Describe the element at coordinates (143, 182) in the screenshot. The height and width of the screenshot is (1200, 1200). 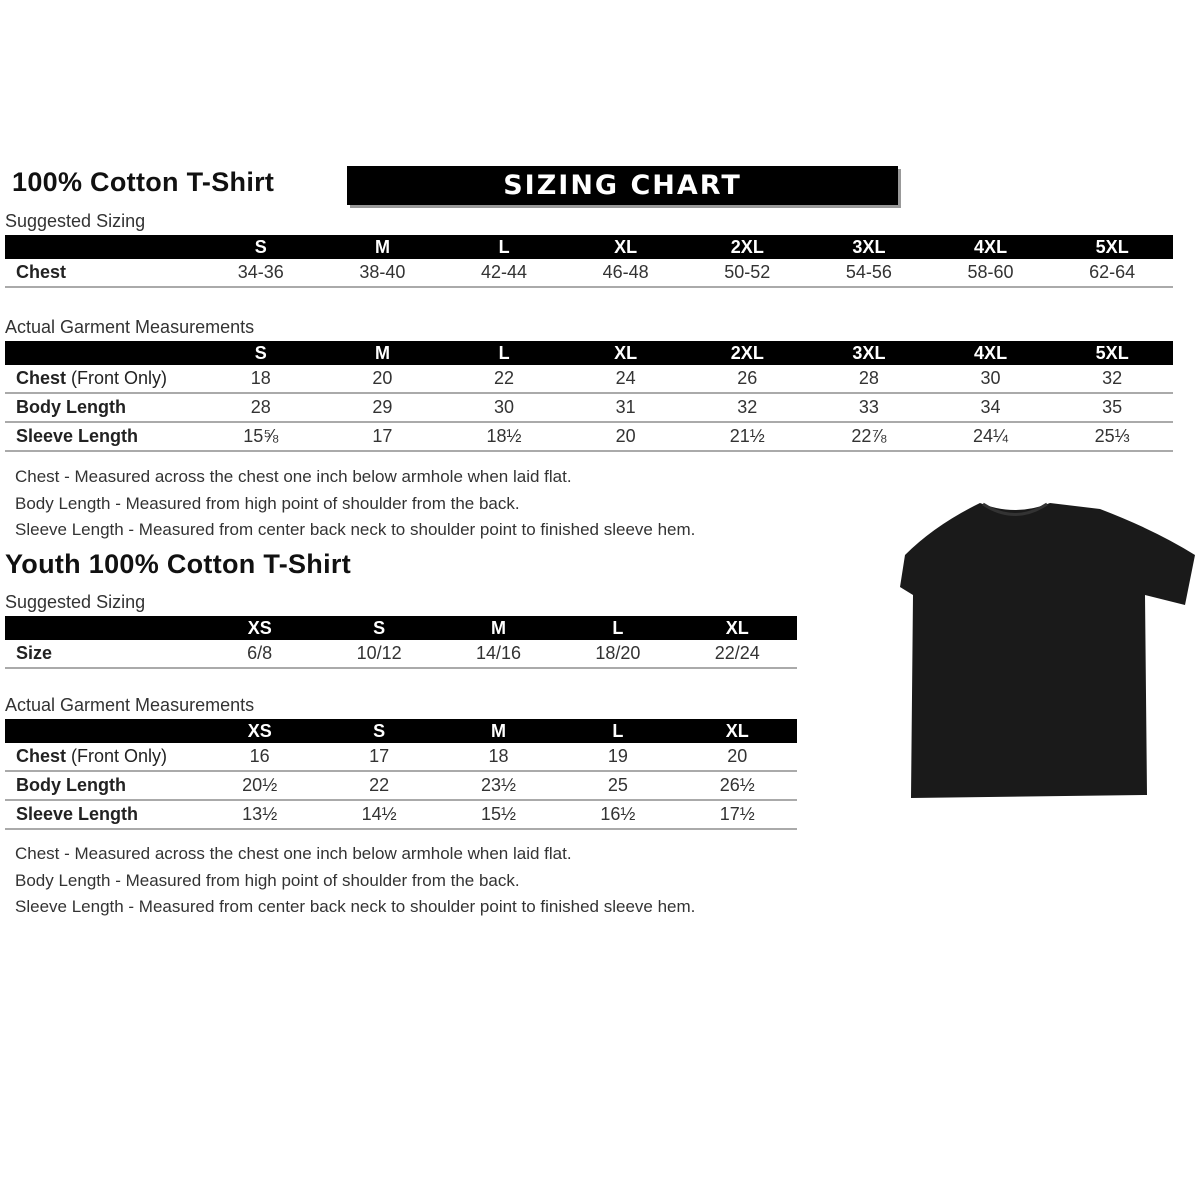
I see `adult-title: 100% Cotton T-Shirt` at that location.